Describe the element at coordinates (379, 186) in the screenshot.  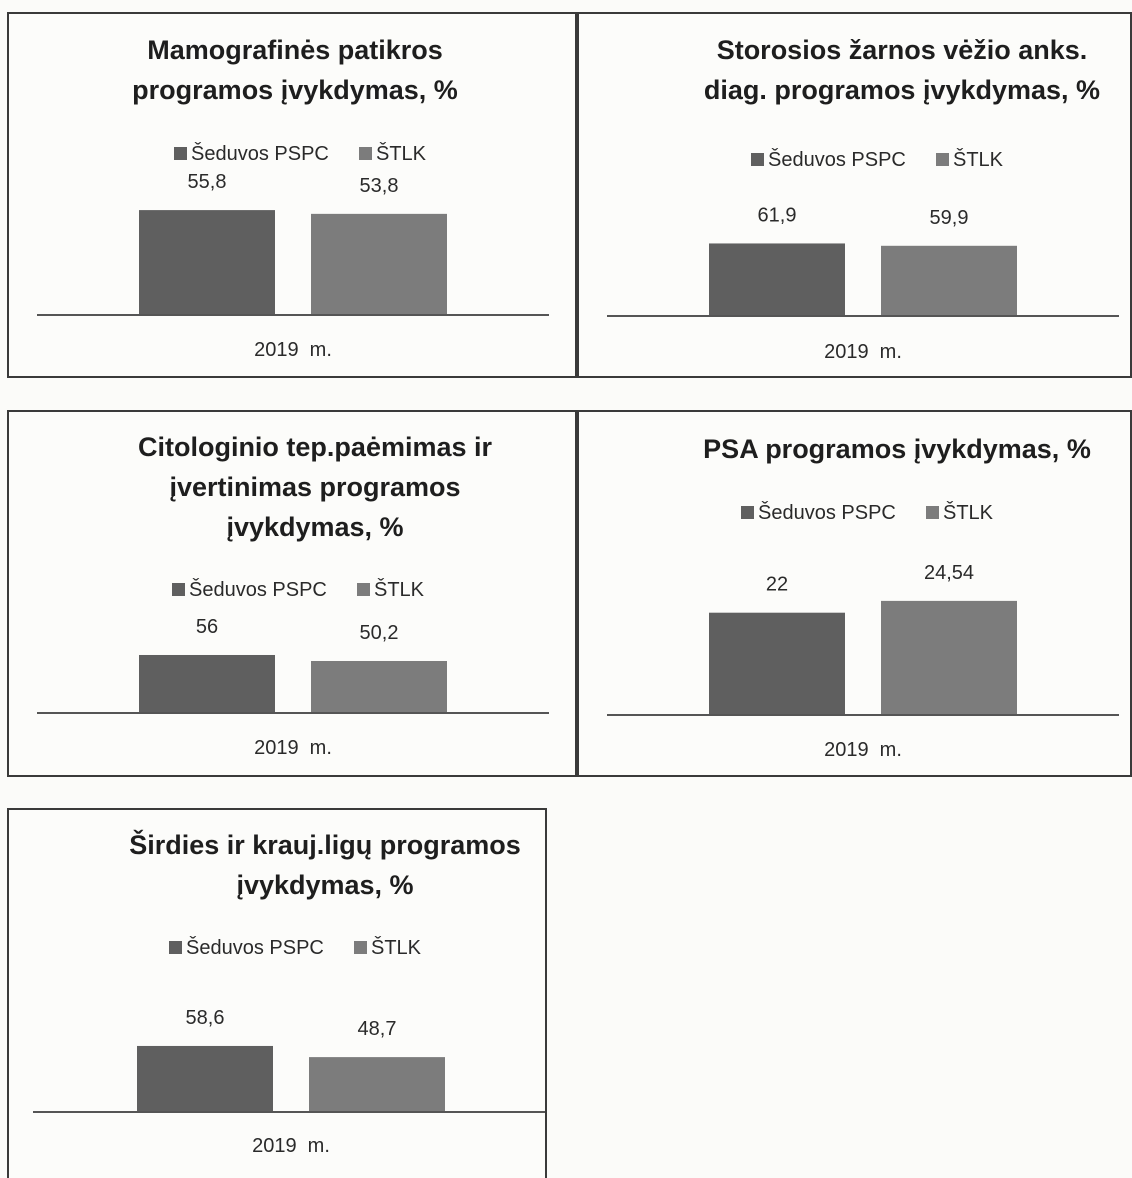
I see `data-label-stlk: 53,8` at that location.